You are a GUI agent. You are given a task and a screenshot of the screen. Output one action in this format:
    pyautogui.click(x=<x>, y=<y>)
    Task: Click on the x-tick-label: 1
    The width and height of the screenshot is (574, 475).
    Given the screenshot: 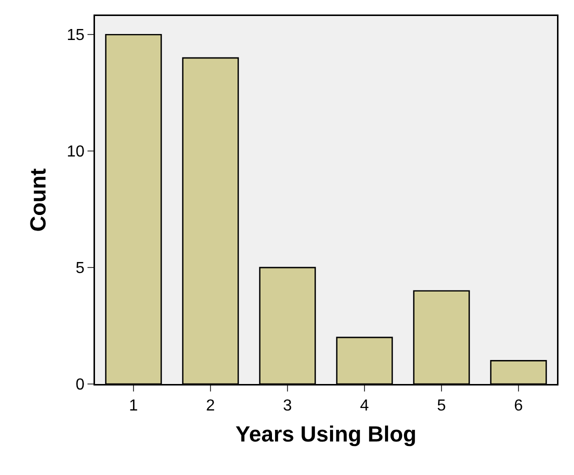 What is the action you would take?
    pyautogui.click(x=133, y=406)
    